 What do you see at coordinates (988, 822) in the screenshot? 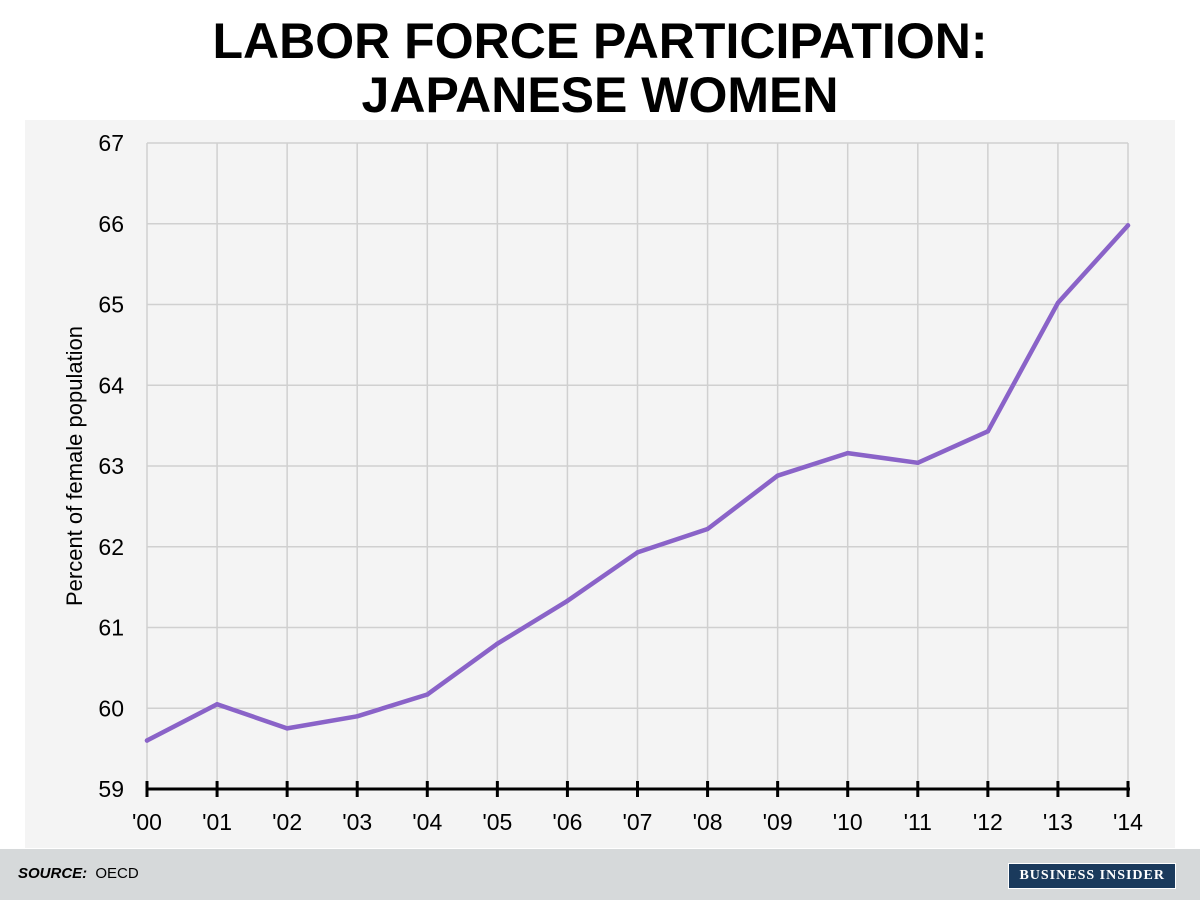
I see `x-tick-label: '12` at bounding box center [988, 822].